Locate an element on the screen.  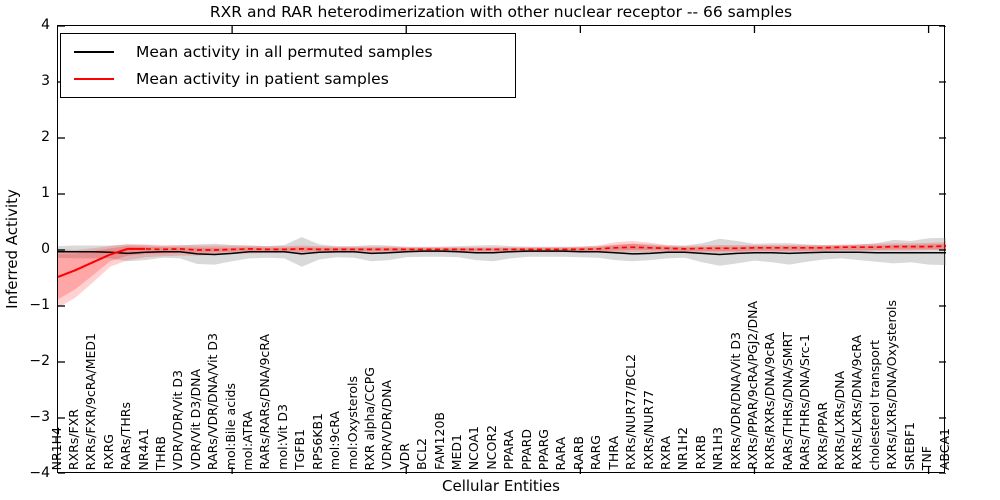
x-tick-label: RXRs/NUR77 is located at coordinates (648, 430).